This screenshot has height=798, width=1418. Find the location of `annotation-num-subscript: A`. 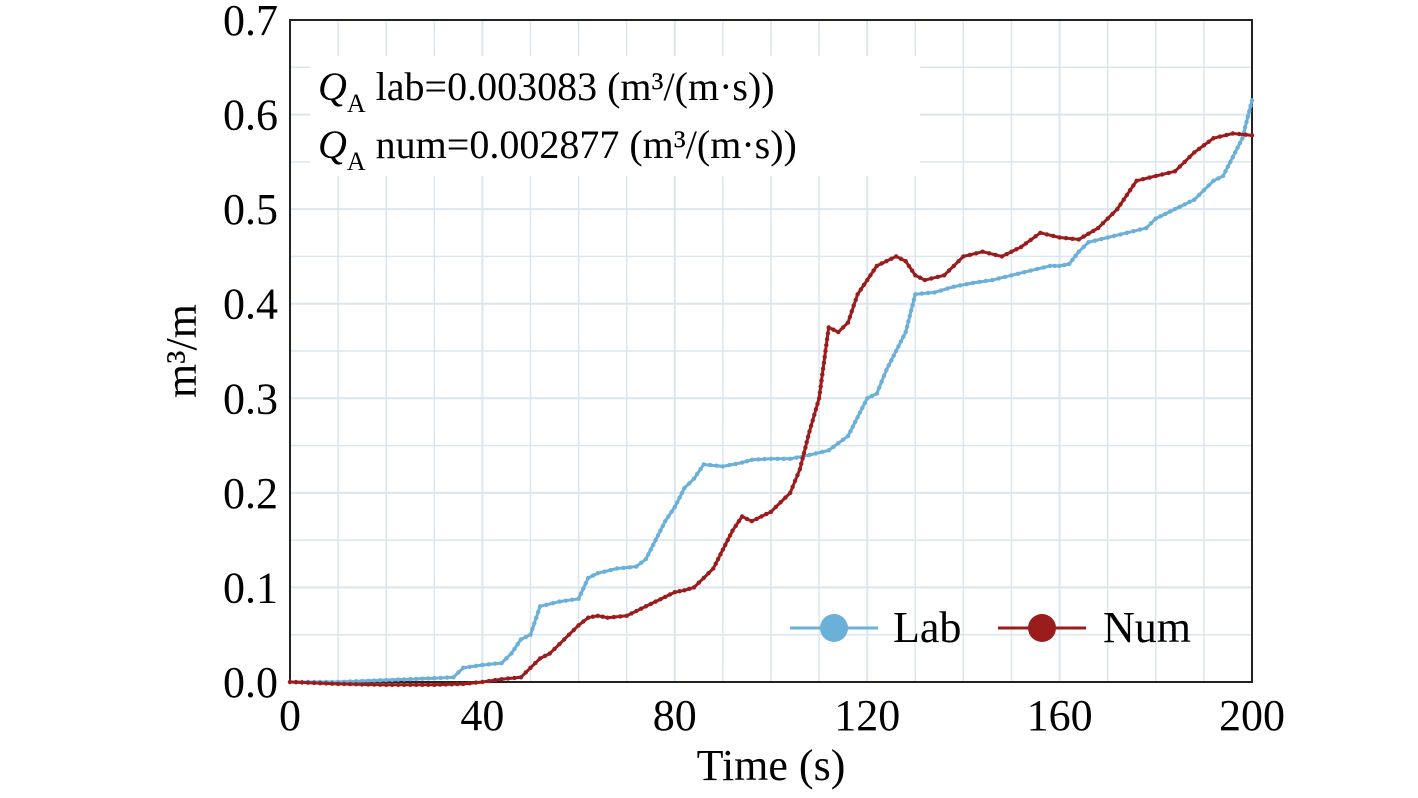

annotation-num-subscript: A is located at coordinates (356, 161).